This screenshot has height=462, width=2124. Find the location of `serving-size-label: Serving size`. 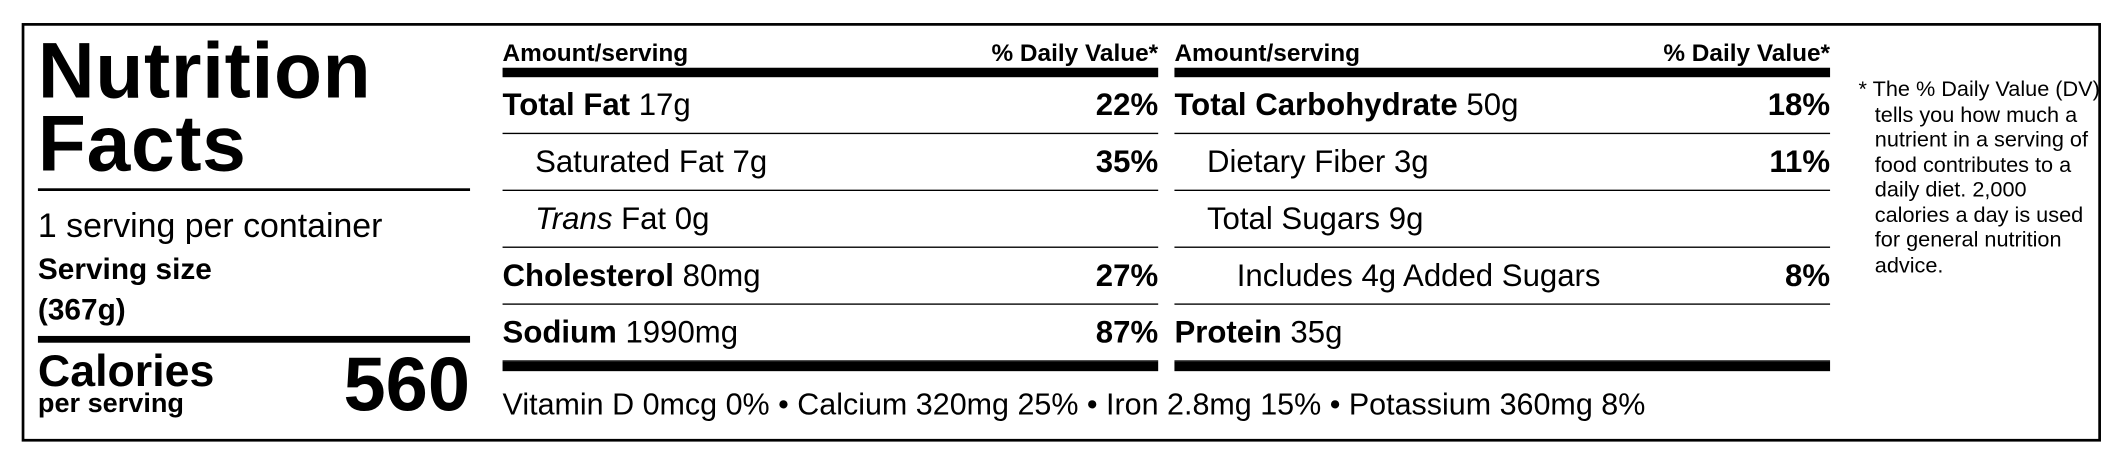

serving-size-label: Serving size is located at coordinates (124, 268).